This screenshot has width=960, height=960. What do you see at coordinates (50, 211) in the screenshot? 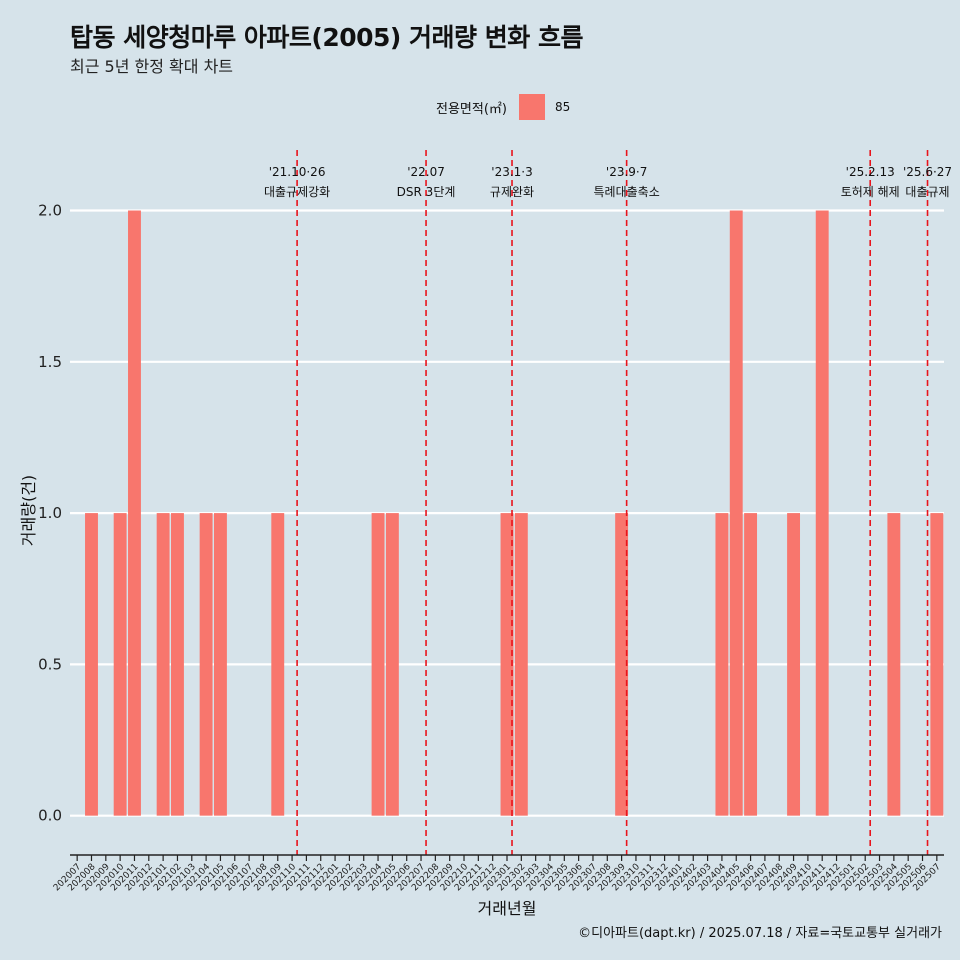
I see `y-tick-label: 2.0` at bounding box center [50, 211].